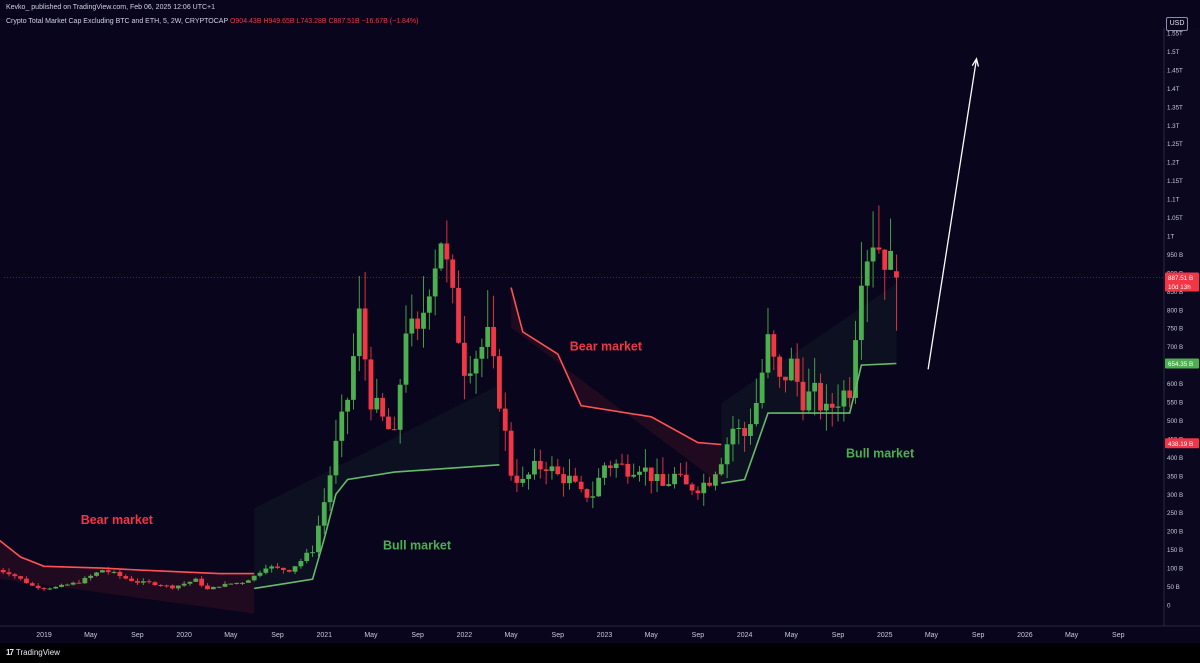 The height and width of the screenshot is (663, 1200). I want to click on x-tick-label: 2024, so click(745, 635).